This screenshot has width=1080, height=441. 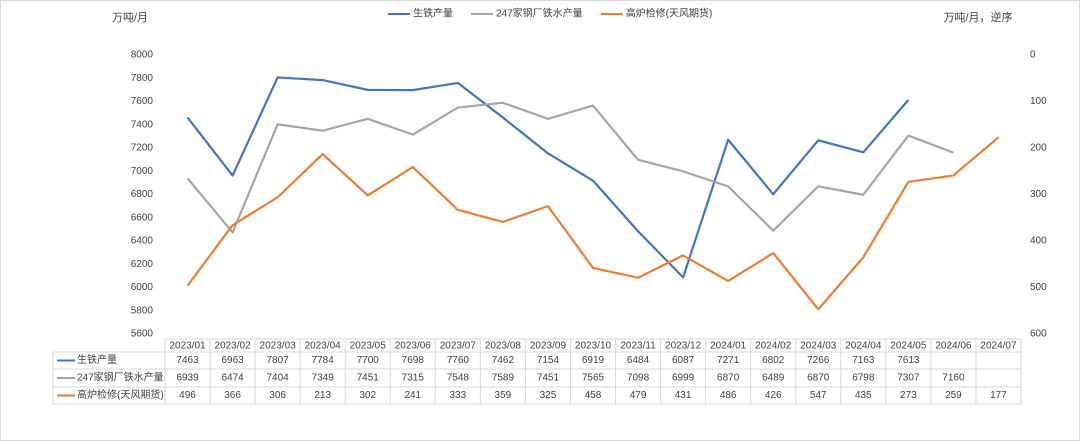 I want to click on x-tick-label: 2024/03, so click(x=818, y=346).